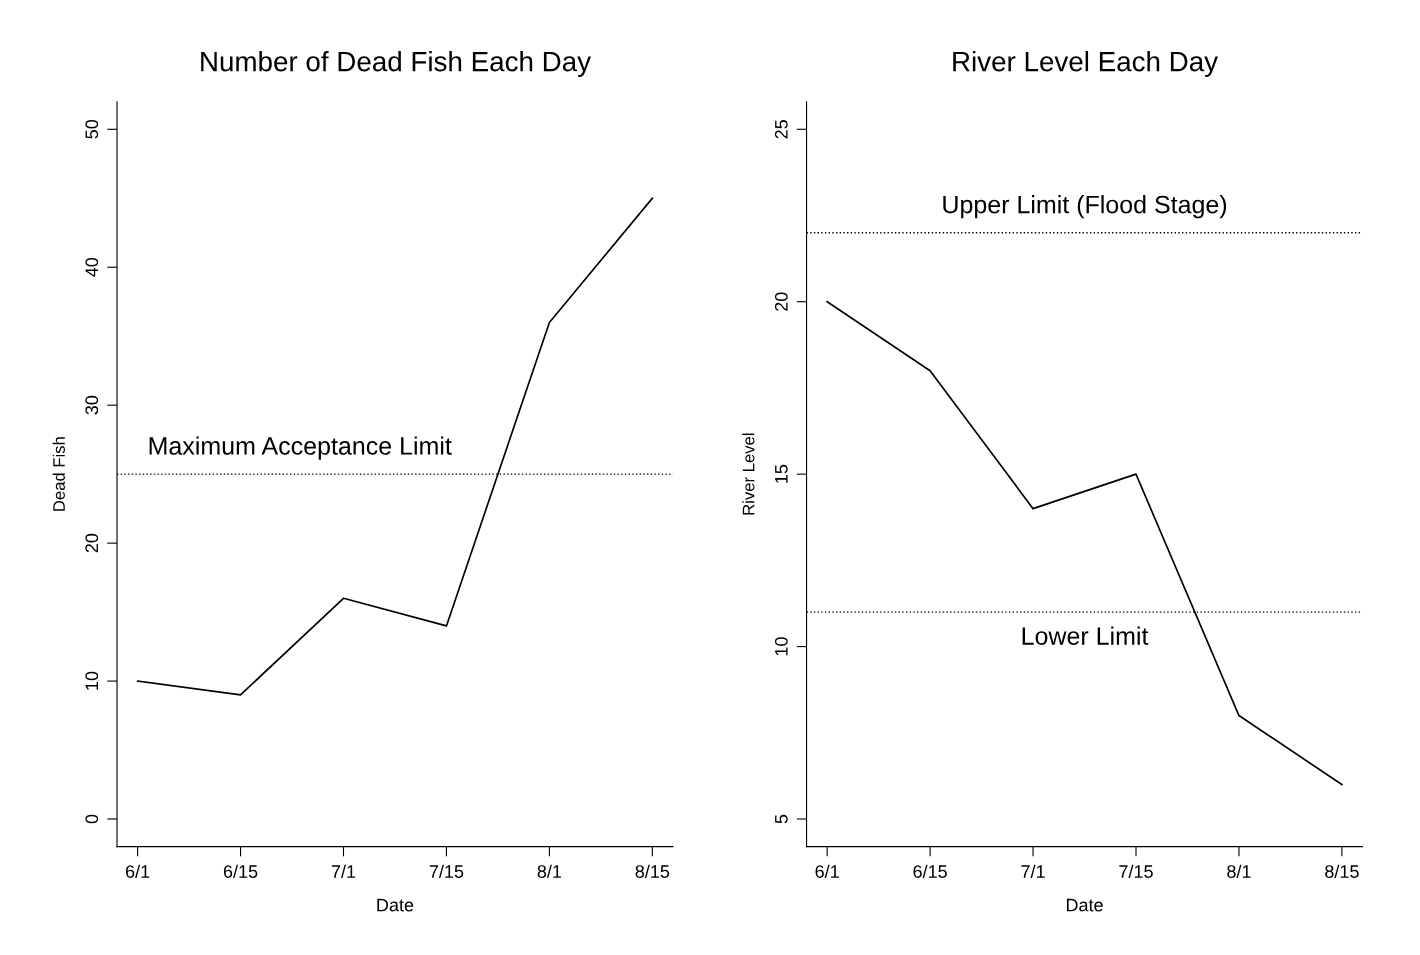 Image resolution: width=1420 pixels, height=955 pixels. Describe the element at coordinates (92, 819) in the screenshot. I see `y-tick-label: 0` at that location.